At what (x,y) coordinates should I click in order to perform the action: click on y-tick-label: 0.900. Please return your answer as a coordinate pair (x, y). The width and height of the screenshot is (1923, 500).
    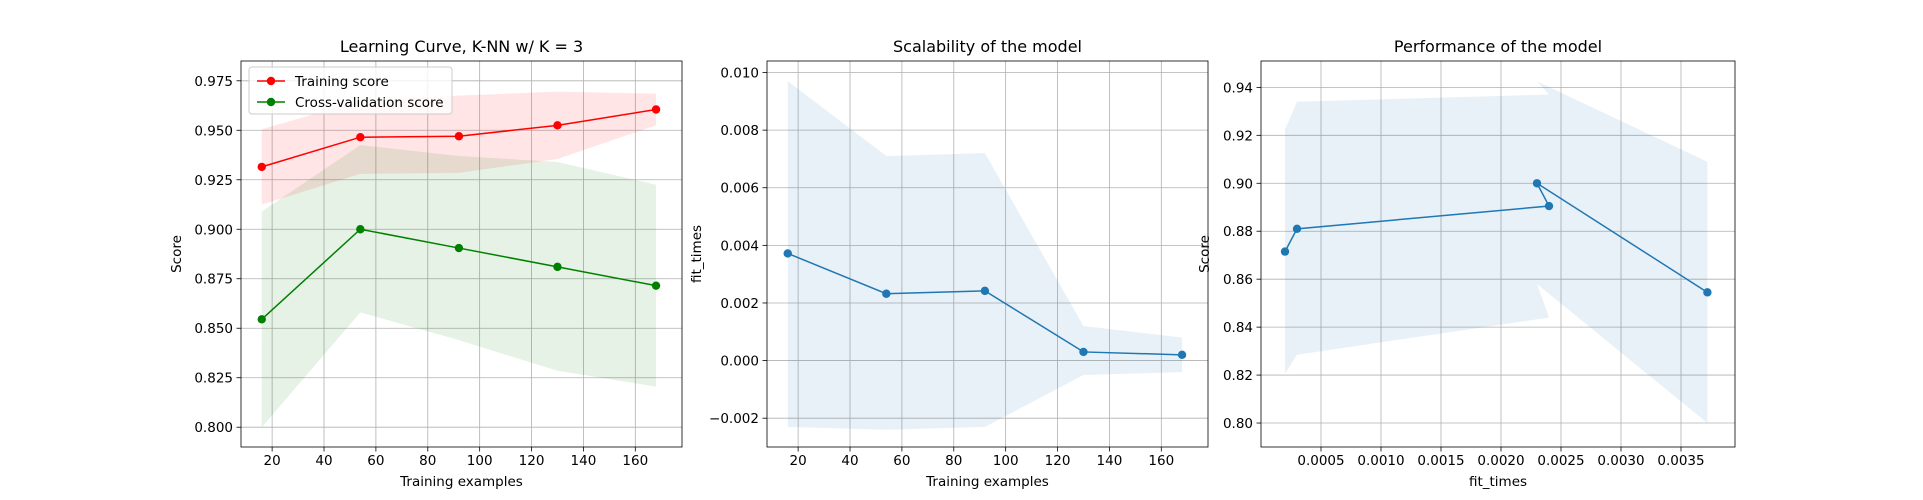
    Looking at the image, I should click on (213, 230).